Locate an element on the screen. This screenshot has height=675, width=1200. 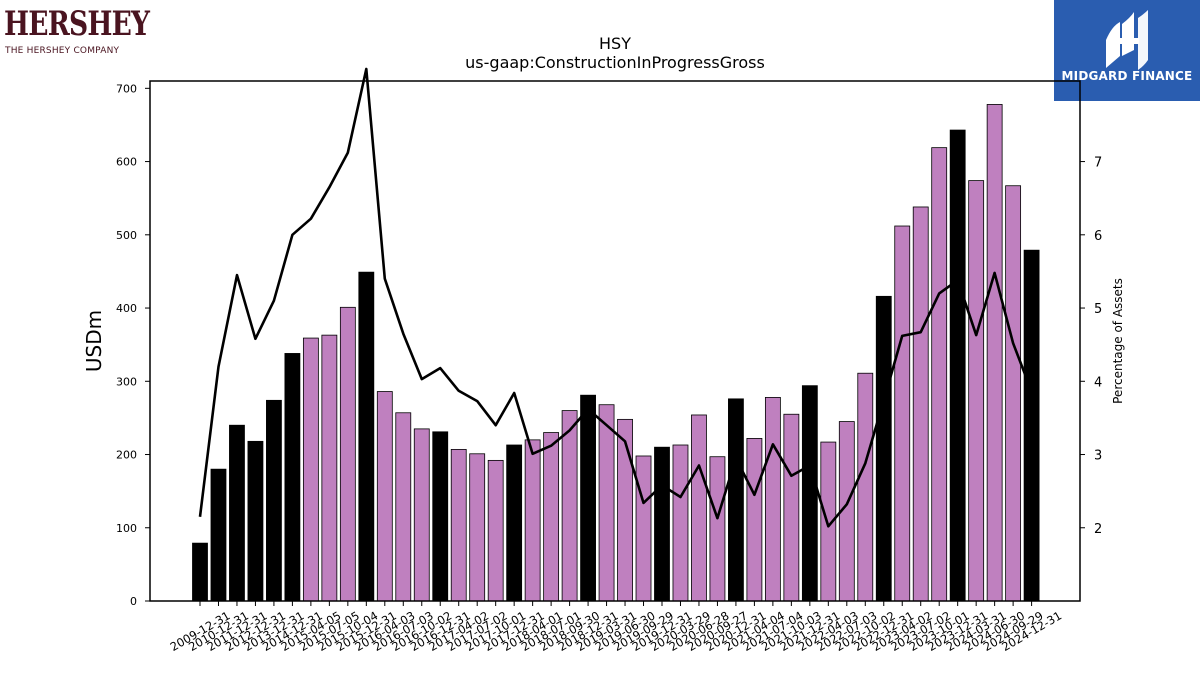
midgard-mark-icon is located at coordinates (1127, 40).